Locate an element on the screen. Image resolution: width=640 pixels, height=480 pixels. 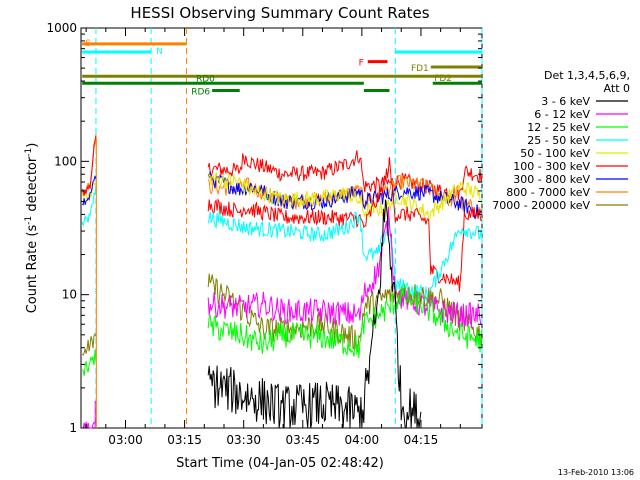
legend-label-1: 6 - 12 keV is located at coordinates (562, 114).